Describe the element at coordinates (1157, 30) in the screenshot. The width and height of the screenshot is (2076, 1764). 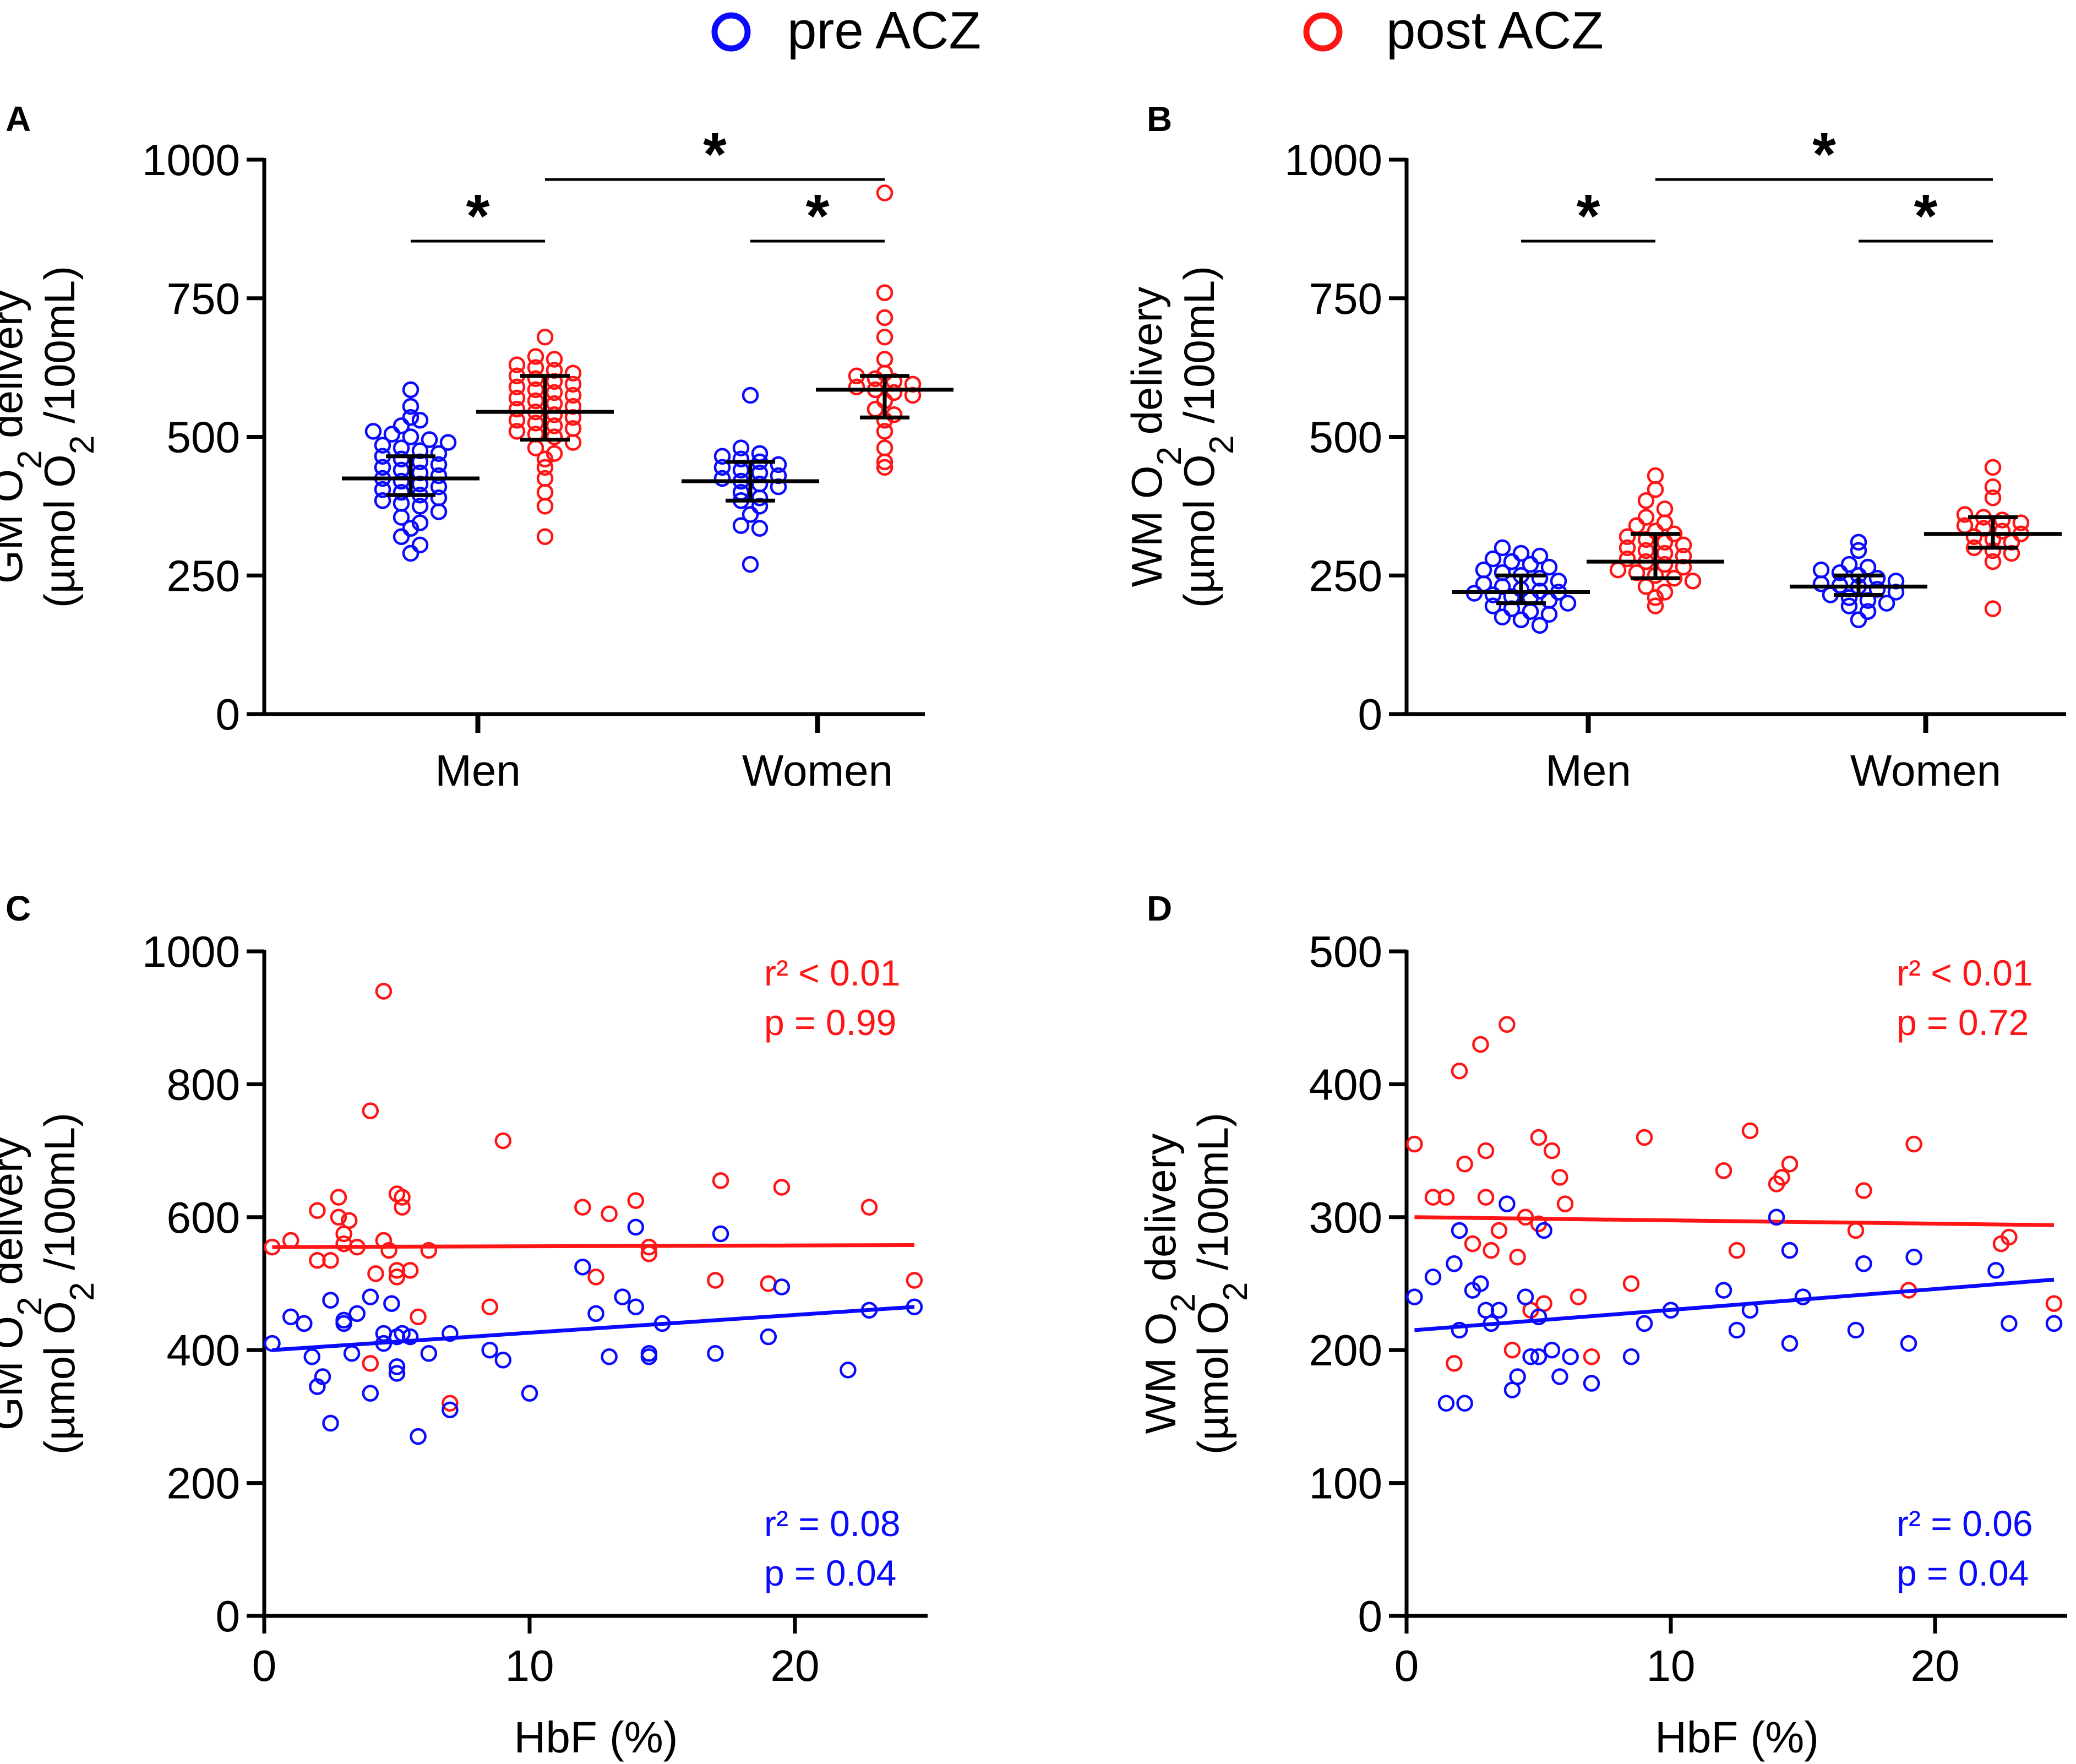
I see `legend: pre ACZ post ACZ` at that location.